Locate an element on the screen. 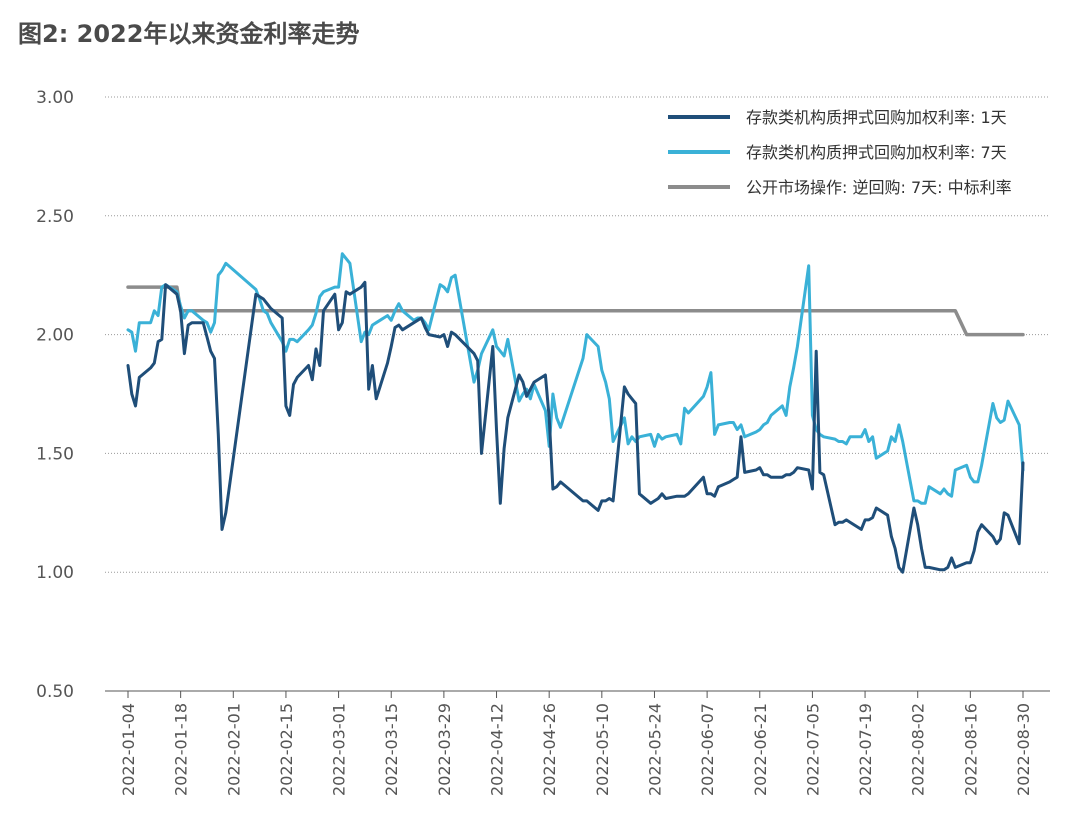  y-tick-label: 2.00 is located at coordinates (55, 336).